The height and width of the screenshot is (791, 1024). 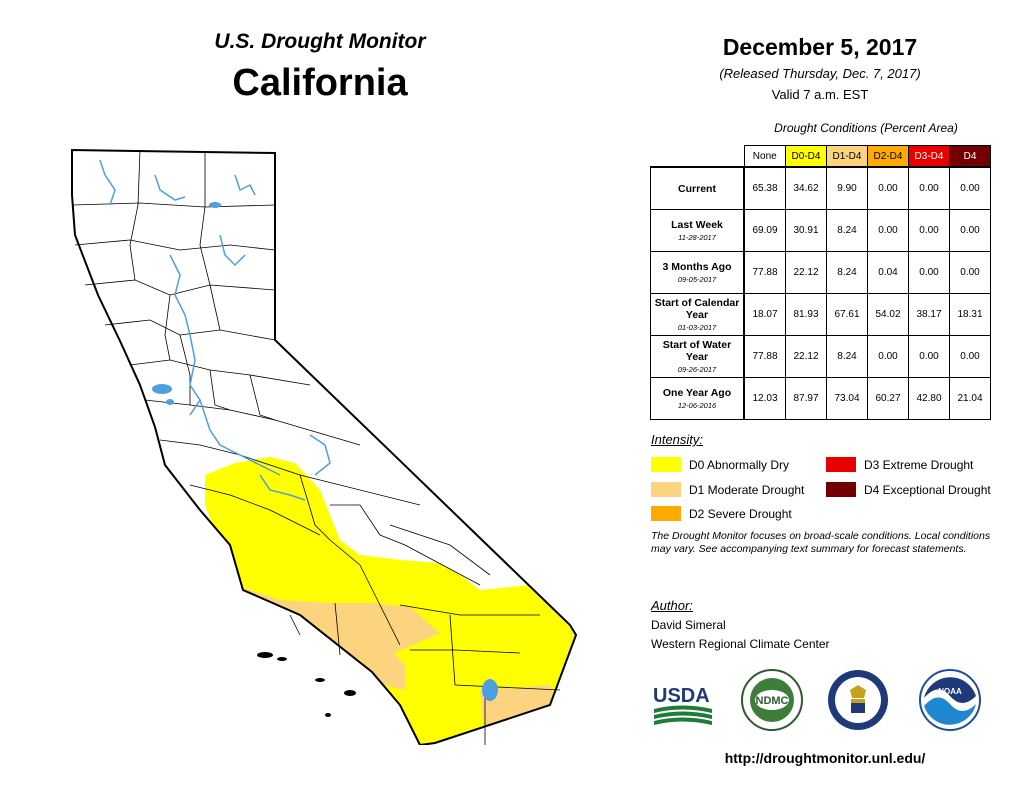 I want to click on valid-time: Valid 7 a.m. EST, so click(x=820, y=94).